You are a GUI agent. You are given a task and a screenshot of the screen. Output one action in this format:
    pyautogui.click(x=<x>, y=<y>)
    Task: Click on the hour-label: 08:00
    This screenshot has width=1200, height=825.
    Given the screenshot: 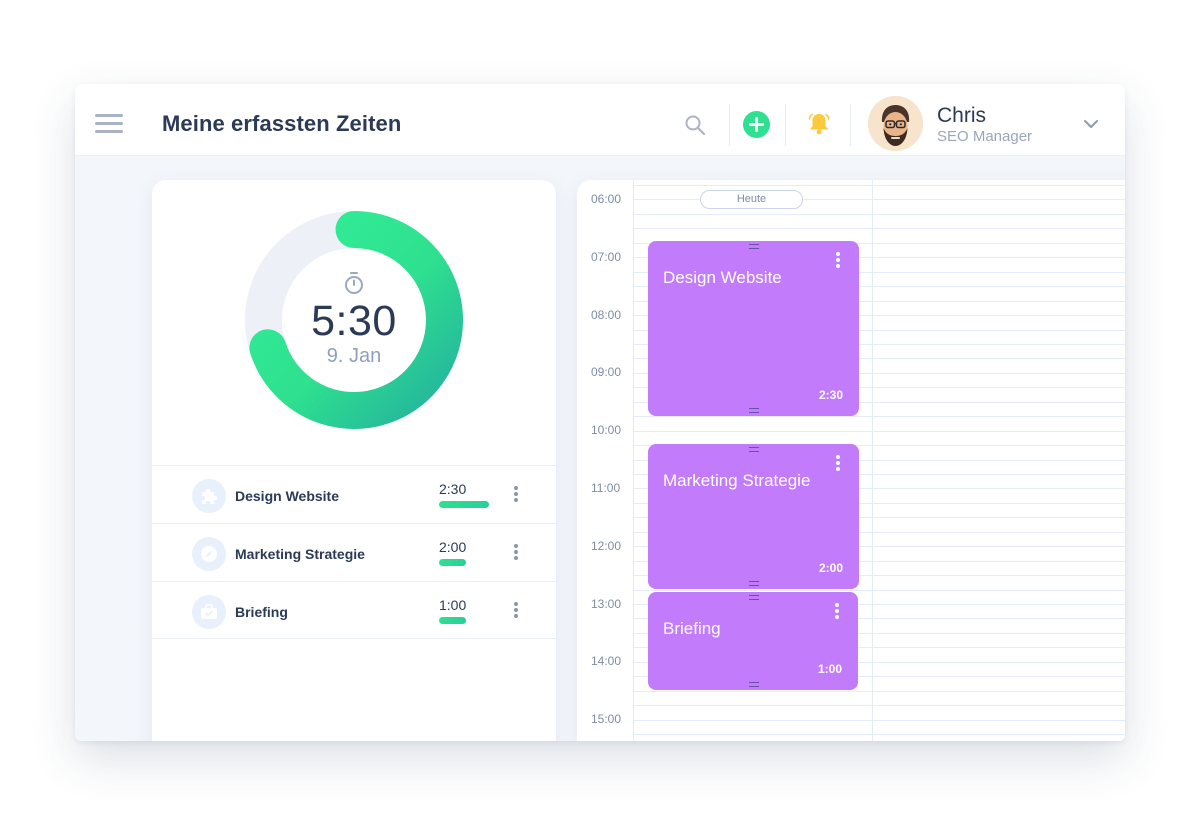 What is the action you would take?
    pyautogui.click(x=606, y=314)
    